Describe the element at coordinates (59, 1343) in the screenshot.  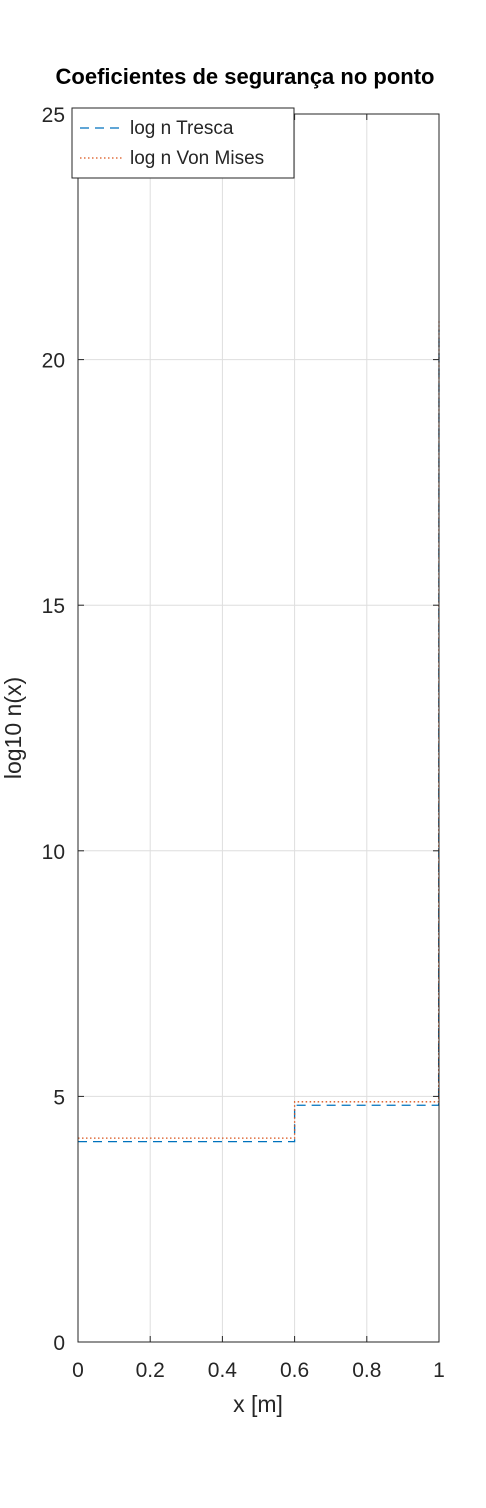
I see `y-tick-label-0: 0` at that location.